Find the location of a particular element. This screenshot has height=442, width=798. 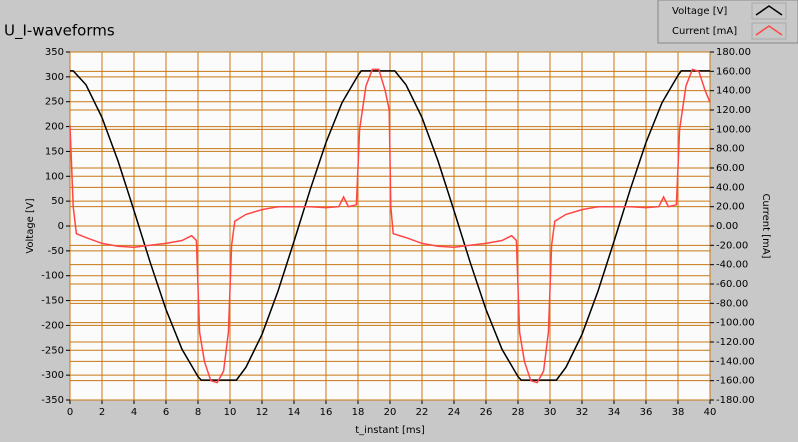

y2-tick-label: -180.00 is located at coordinates (735, 400).